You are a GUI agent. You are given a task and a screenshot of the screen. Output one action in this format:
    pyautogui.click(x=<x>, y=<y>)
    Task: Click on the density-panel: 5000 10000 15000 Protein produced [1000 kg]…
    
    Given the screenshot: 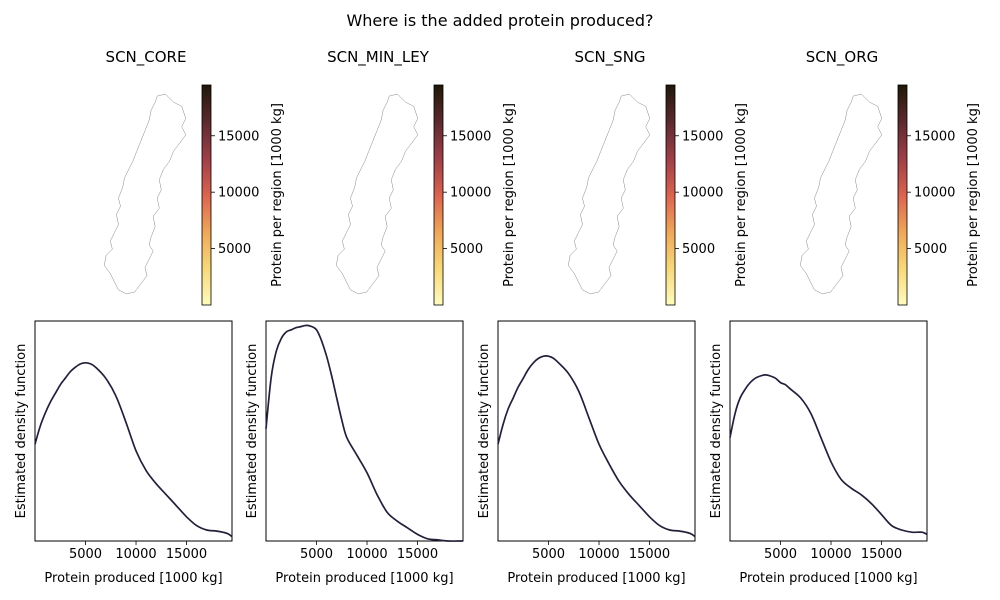 What is the action you would take?
    pyautogui.click(x=586, y=453)
    